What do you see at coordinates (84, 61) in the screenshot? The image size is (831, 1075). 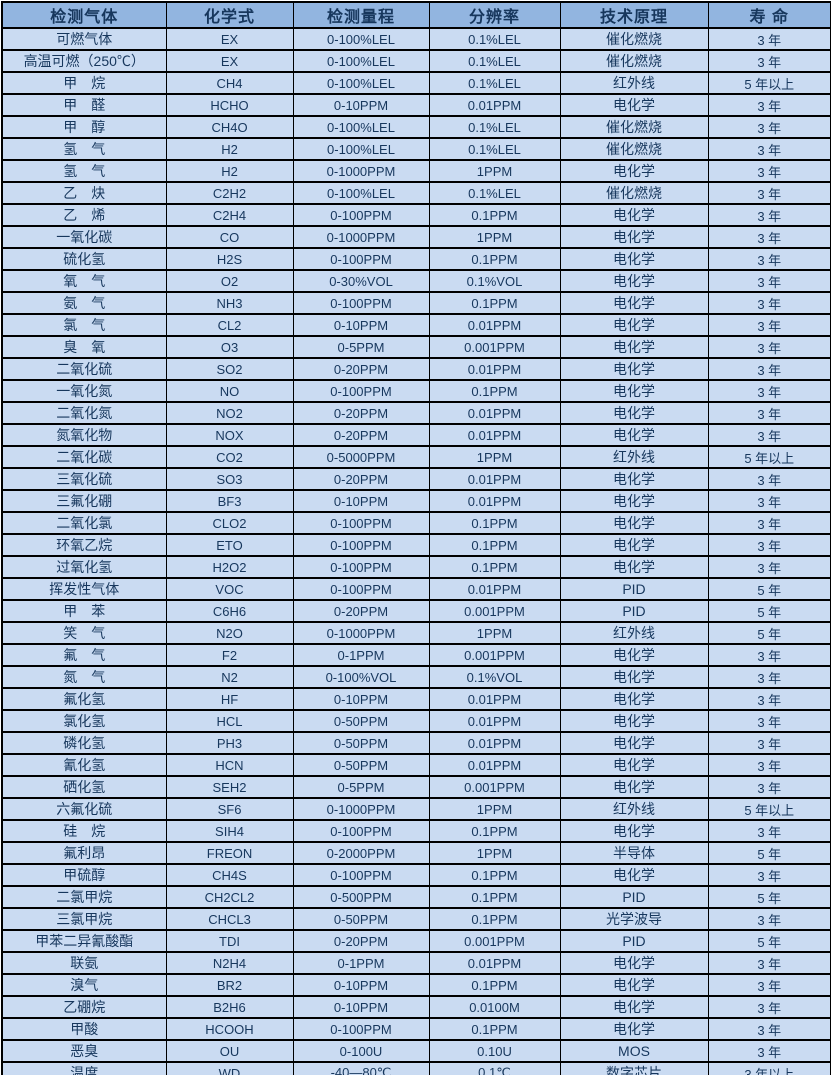 I see `cell-gas-name: 高温可燃（250℃）` at bounding box center [84, 61].